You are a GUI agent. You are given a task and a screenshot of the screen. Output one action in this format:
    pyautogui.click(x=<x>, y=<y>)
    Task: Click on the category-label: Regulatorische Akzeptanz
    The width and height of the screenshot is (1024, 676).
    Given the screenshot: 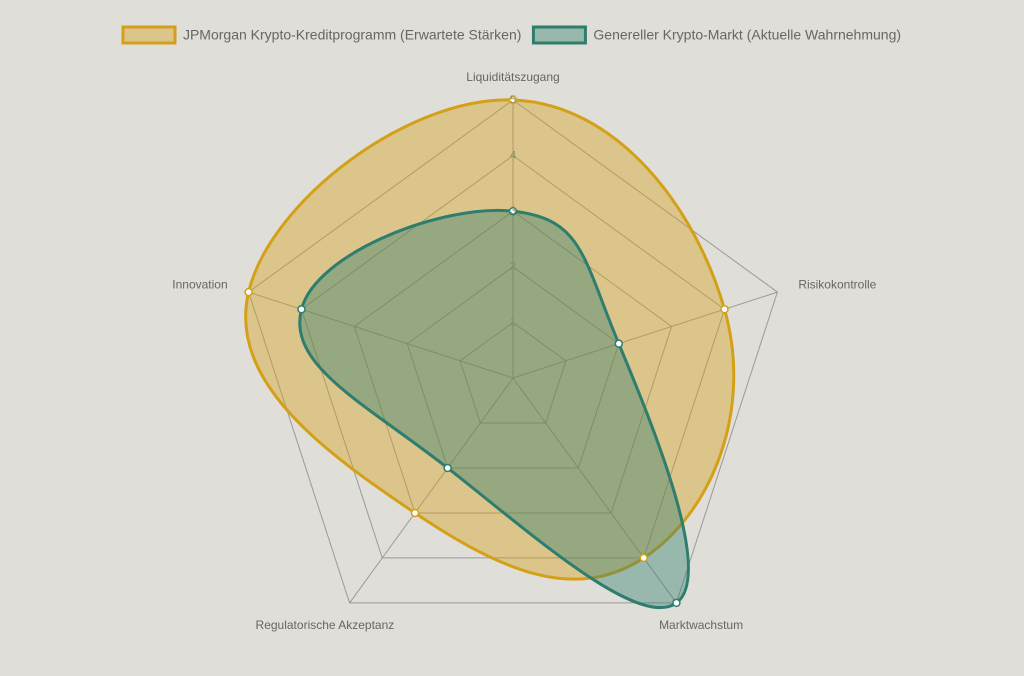 What is the action you would take?
    pyautogui.click(x=325, y=625)
    